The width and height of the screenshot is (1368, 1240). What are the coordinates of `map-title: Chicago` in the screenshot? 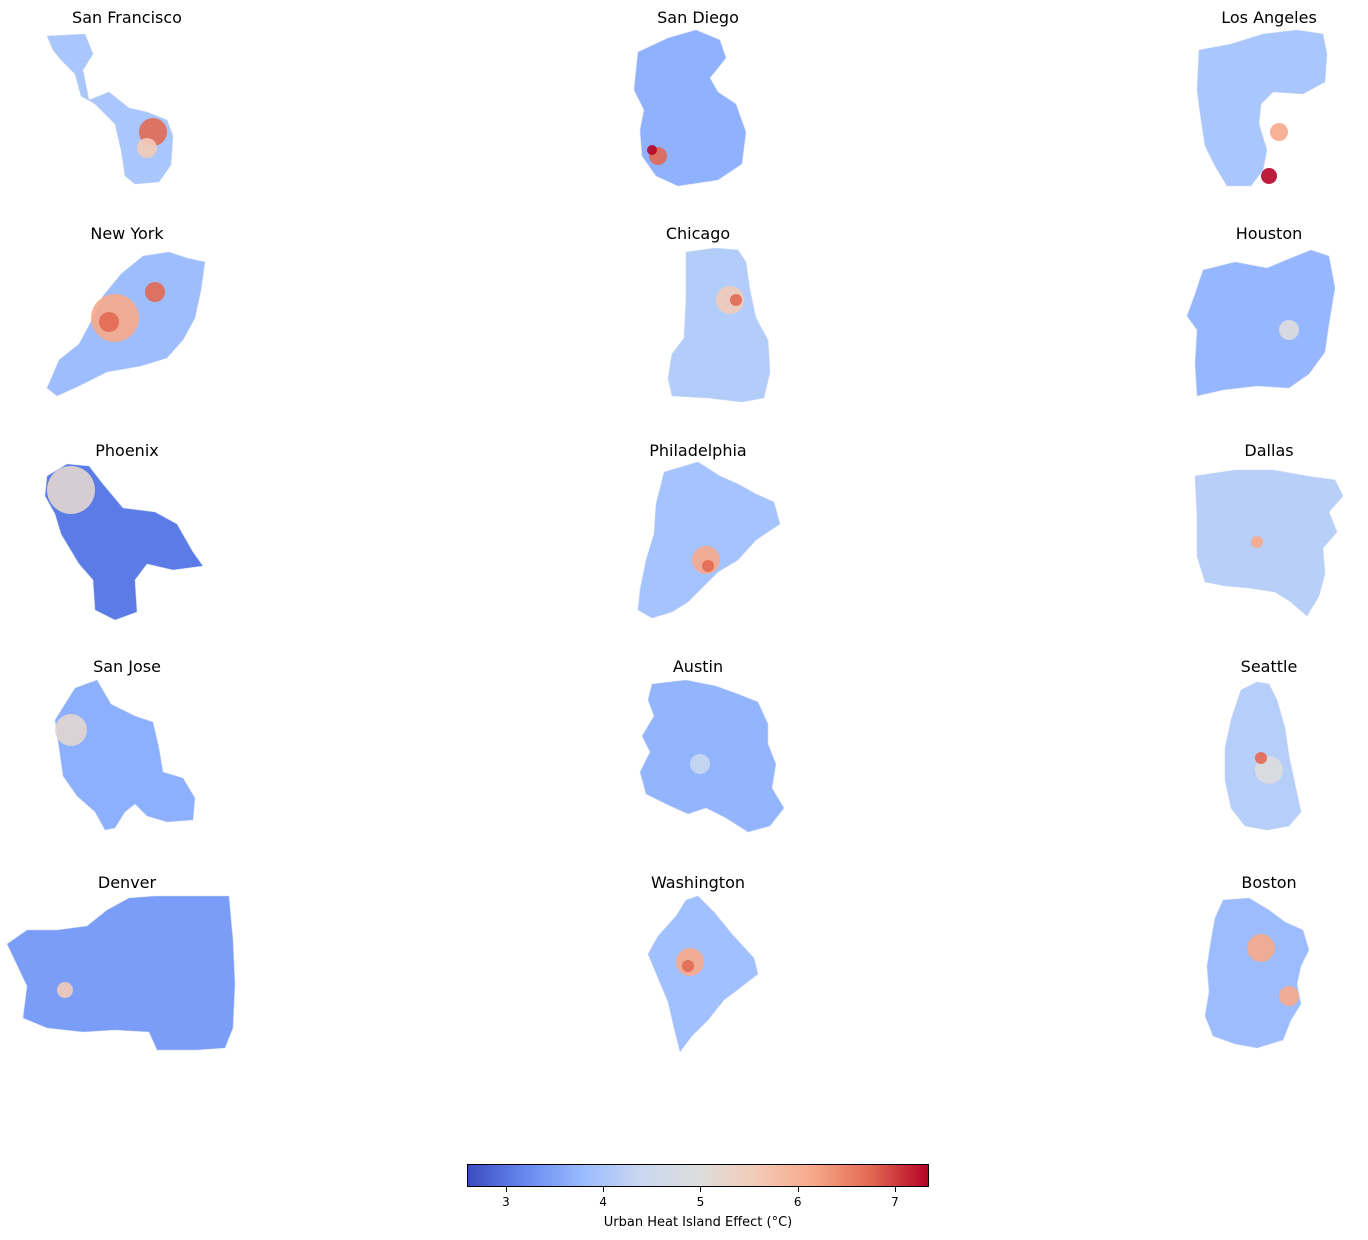 It's located at (698, 233).